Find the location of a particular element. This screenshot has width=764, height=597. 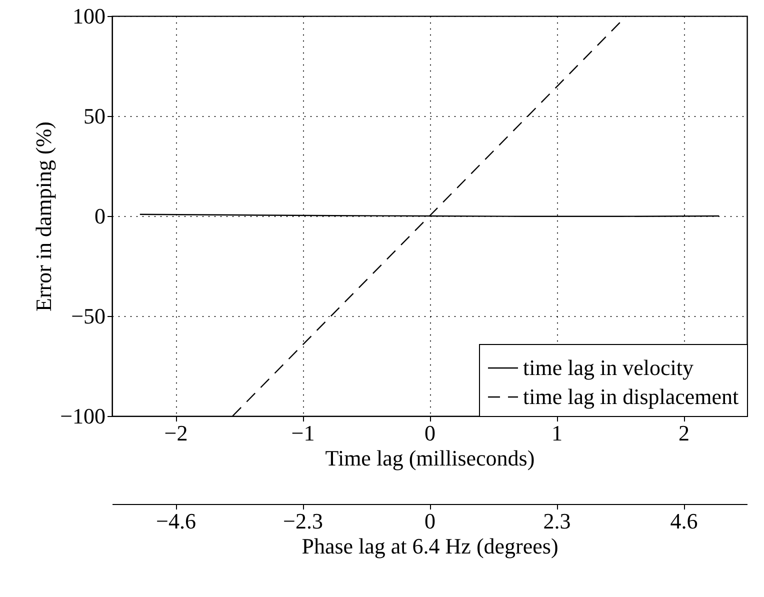

x-axis-title: Time lag (milliseconds) is located at coordinates (430, 458).